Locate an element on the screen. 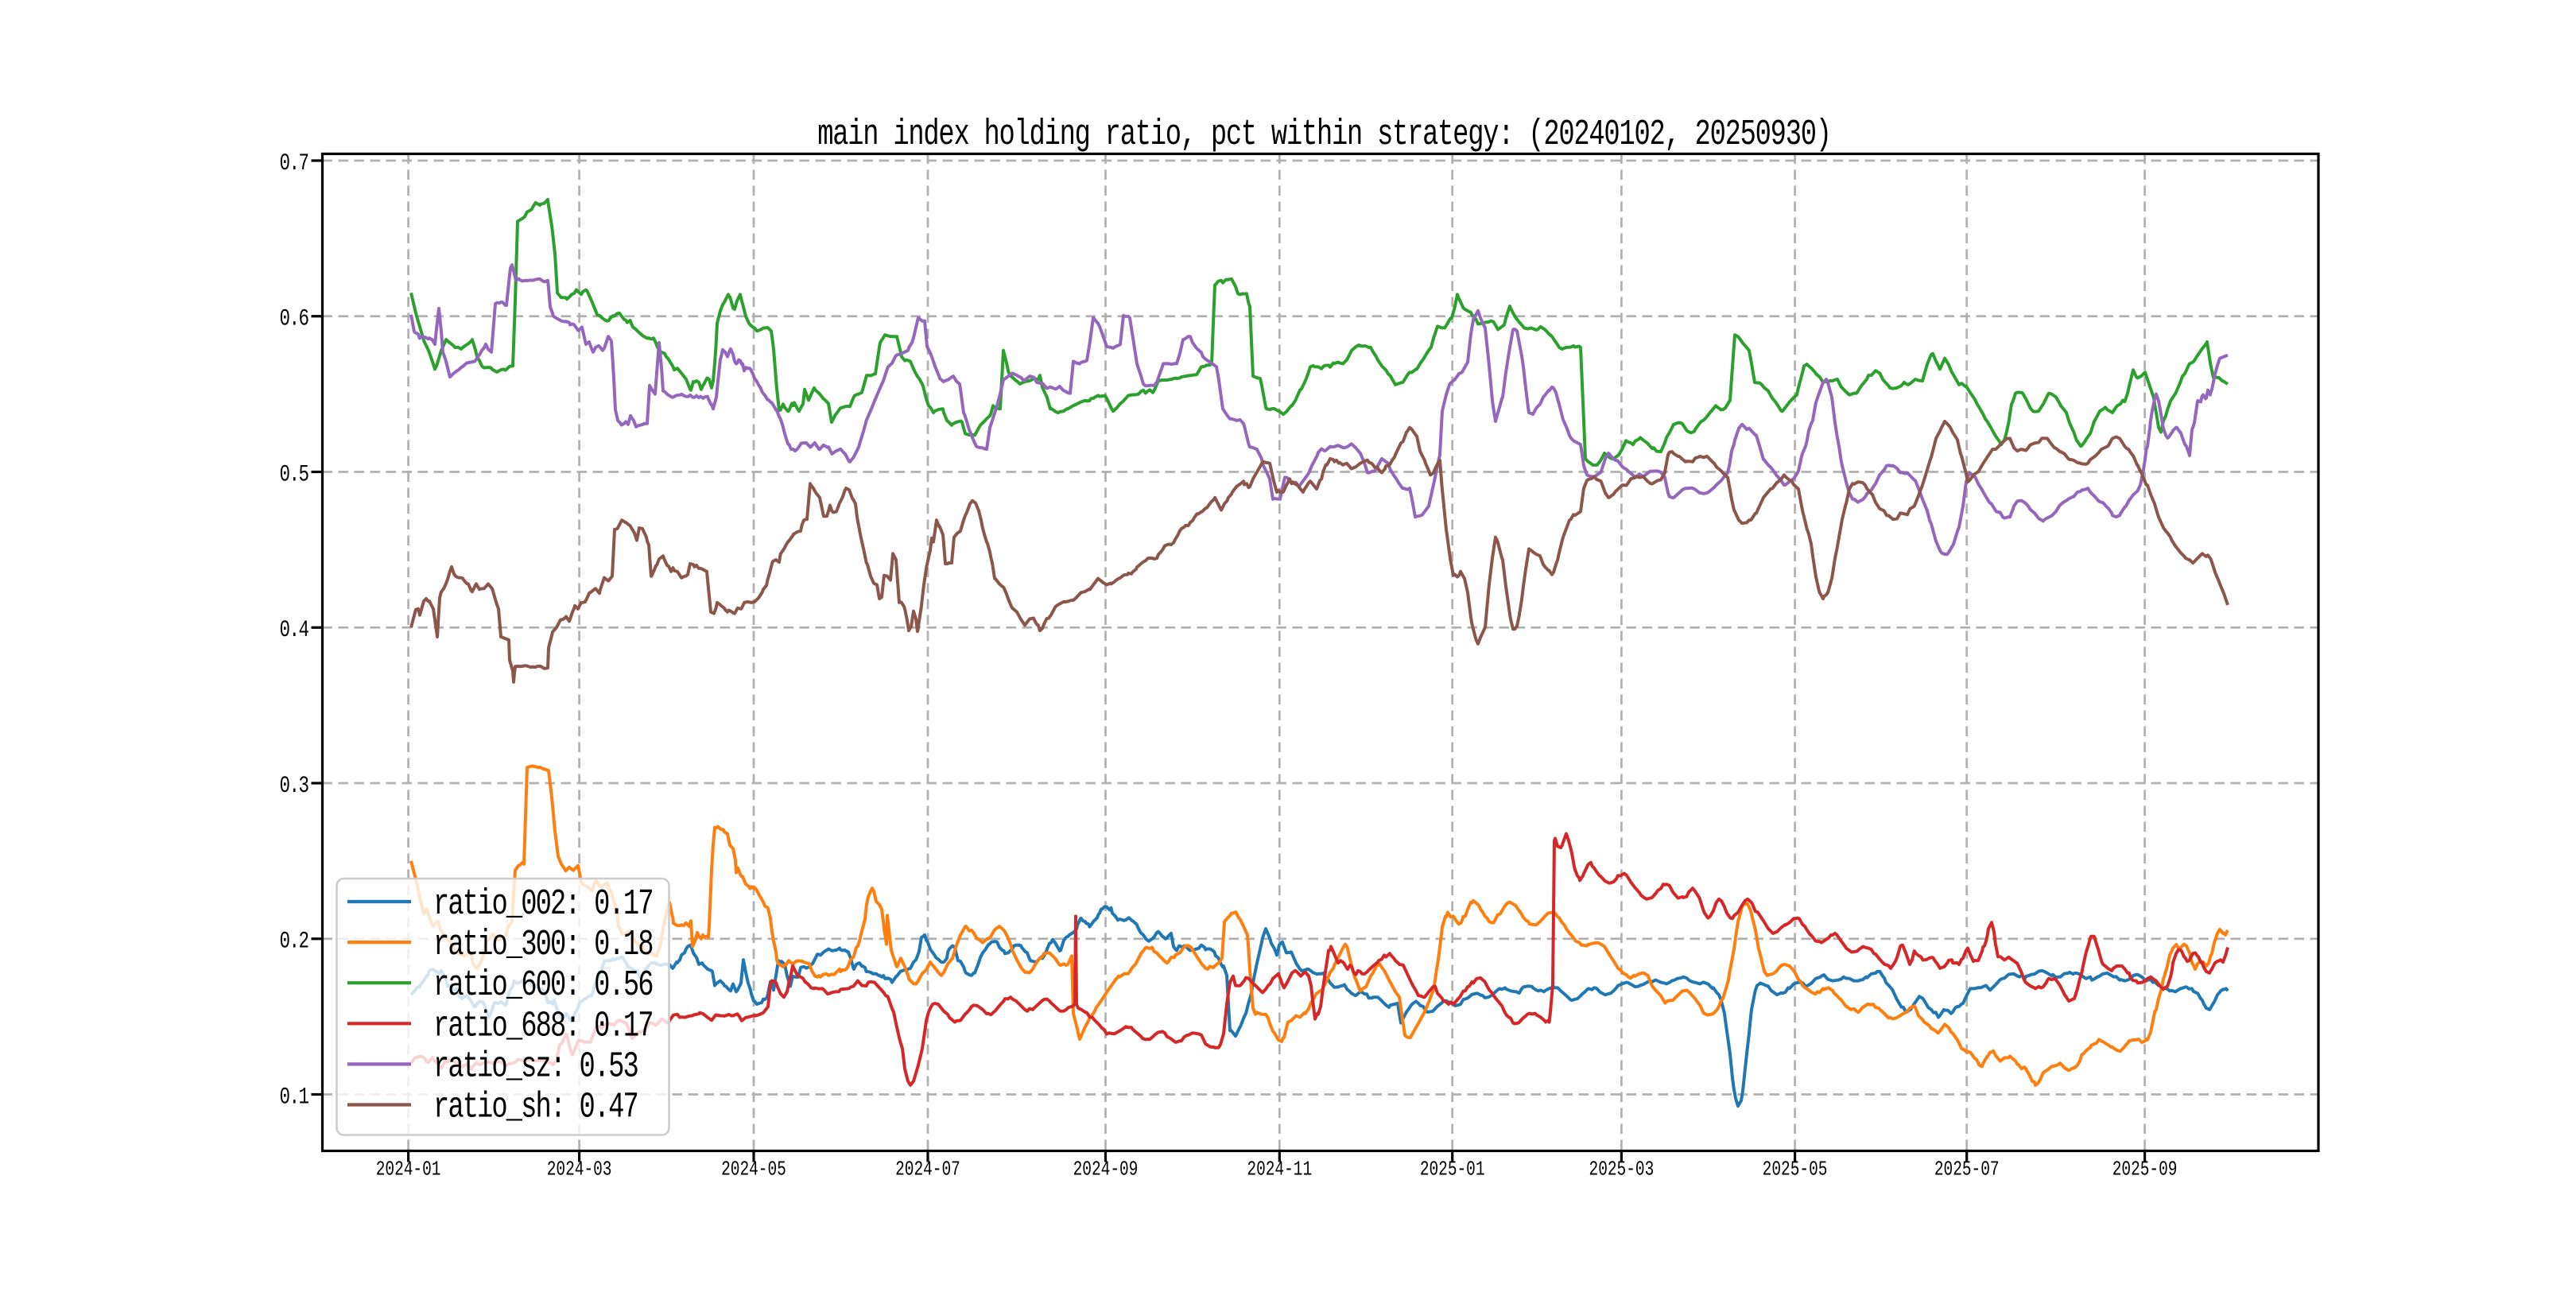  svg-text: 0.1 is located at coordinates (295, 1097).